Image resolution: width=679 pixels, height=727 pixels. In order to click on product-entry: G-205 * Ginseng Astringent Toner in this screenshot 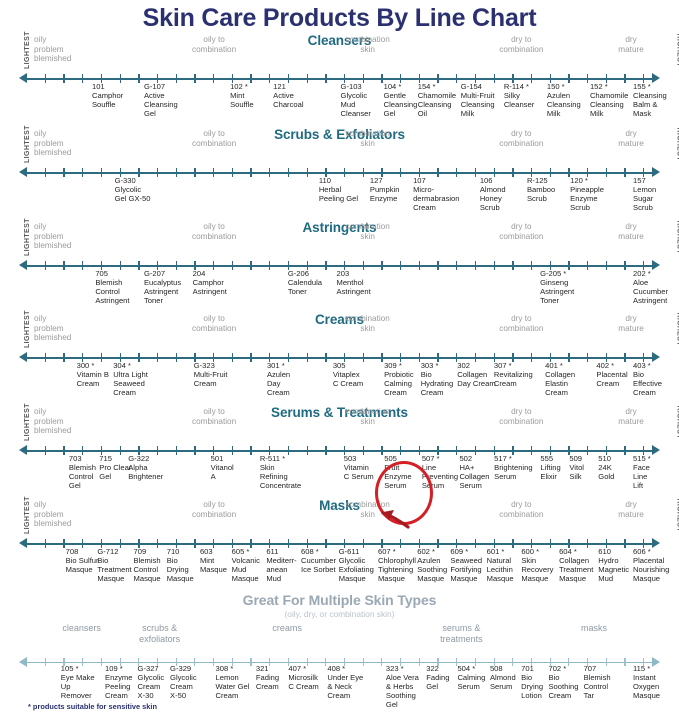, I will do `click(557, 287)`.